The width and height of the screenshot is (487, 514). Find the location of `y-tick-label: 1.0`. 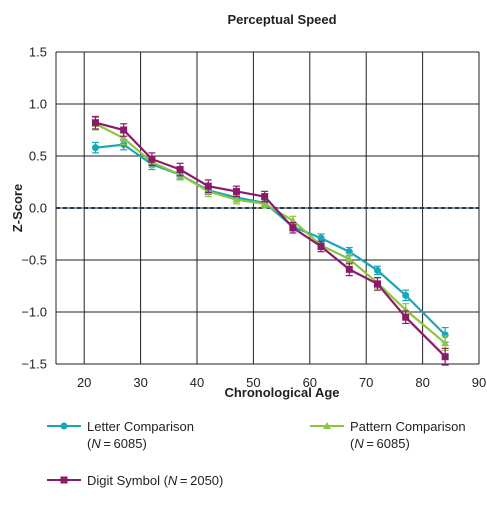

y-tick-label: 1.0 is located at coordinates (38, 104).